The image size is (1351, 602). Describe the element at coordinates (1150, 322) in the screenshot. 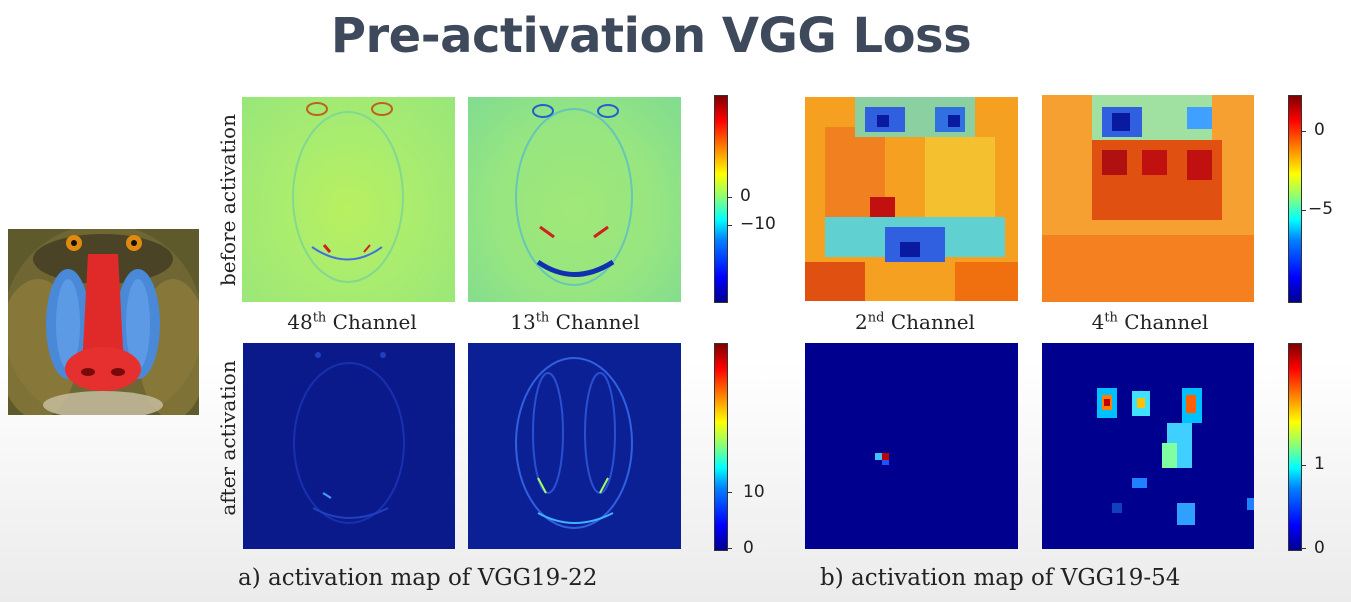

I see `channel-label-b-4: 4th Channel` at that location.